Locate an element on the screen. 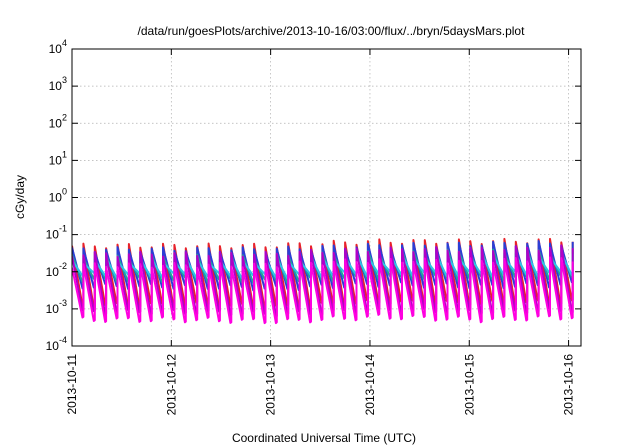 Image resolution: width=640 pixels, height=448 pixels. x-tick-label: 2013-10-14 is located at coordinates (370, 385).